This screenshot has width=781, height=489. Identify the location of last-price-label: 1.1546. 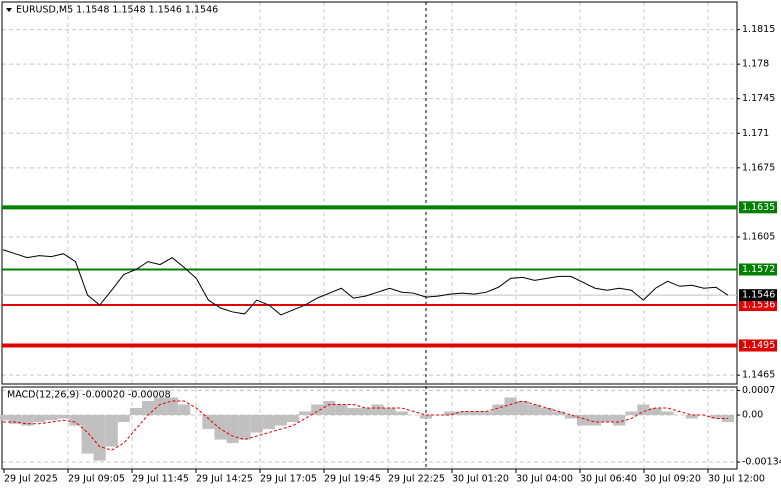
(758, 295).